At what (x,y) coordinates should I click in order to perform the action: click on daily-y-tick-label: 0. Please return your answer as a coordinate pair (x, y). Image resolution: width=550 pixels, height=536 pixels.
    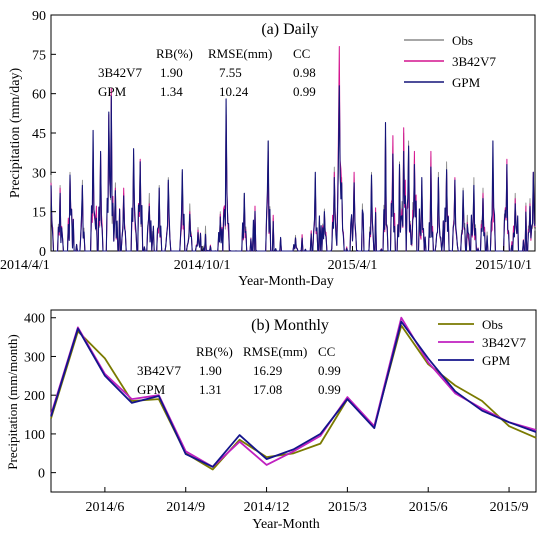
    Looking at the image, I should click on (42, 252).